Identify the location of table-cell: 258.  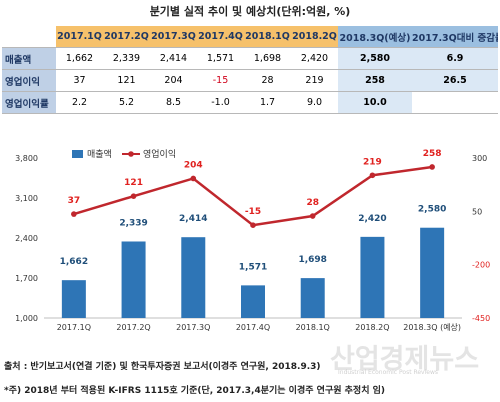
(375, 80).